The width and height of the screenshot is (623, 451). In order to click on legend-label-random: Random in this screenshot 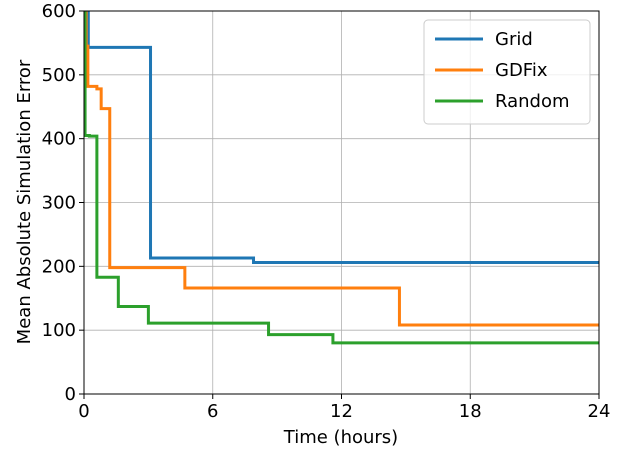, I will do `click(532, 101)`.